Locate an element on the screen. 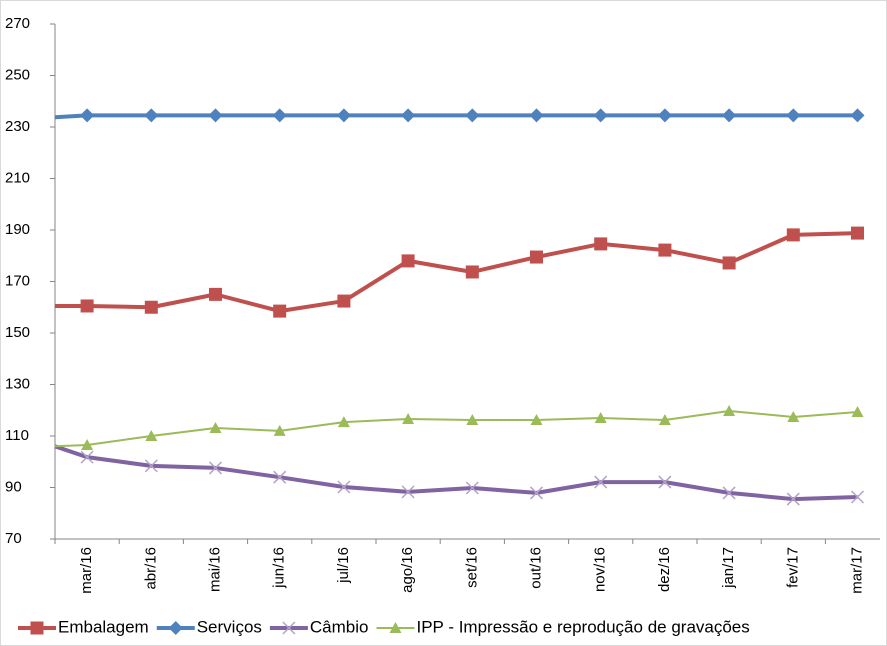 This screenshot has width=887, height=646. y-tick-label: 90 is located at coordinates (13, 486).